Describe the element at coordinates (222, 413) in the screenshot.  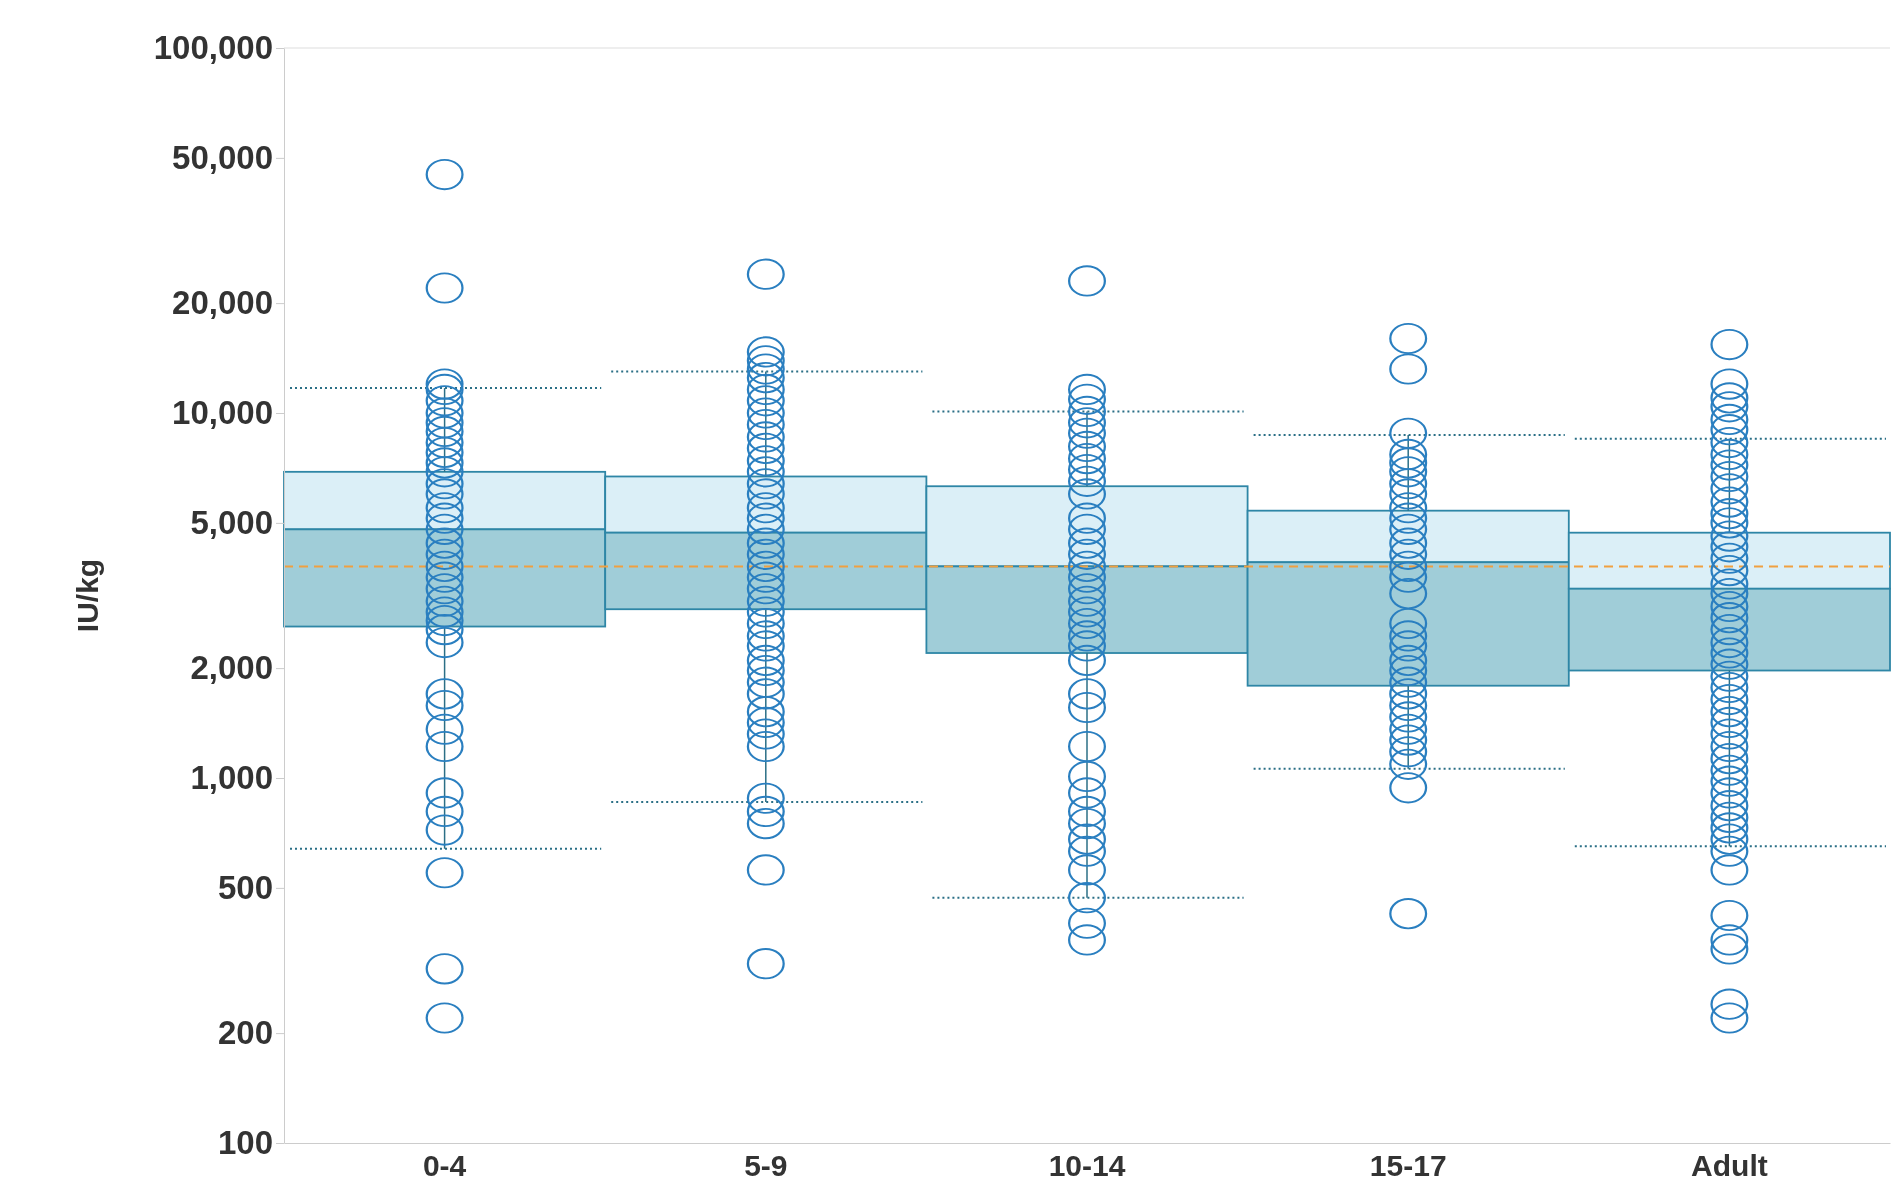
I see `y-tick-label: 10,000` at that location.